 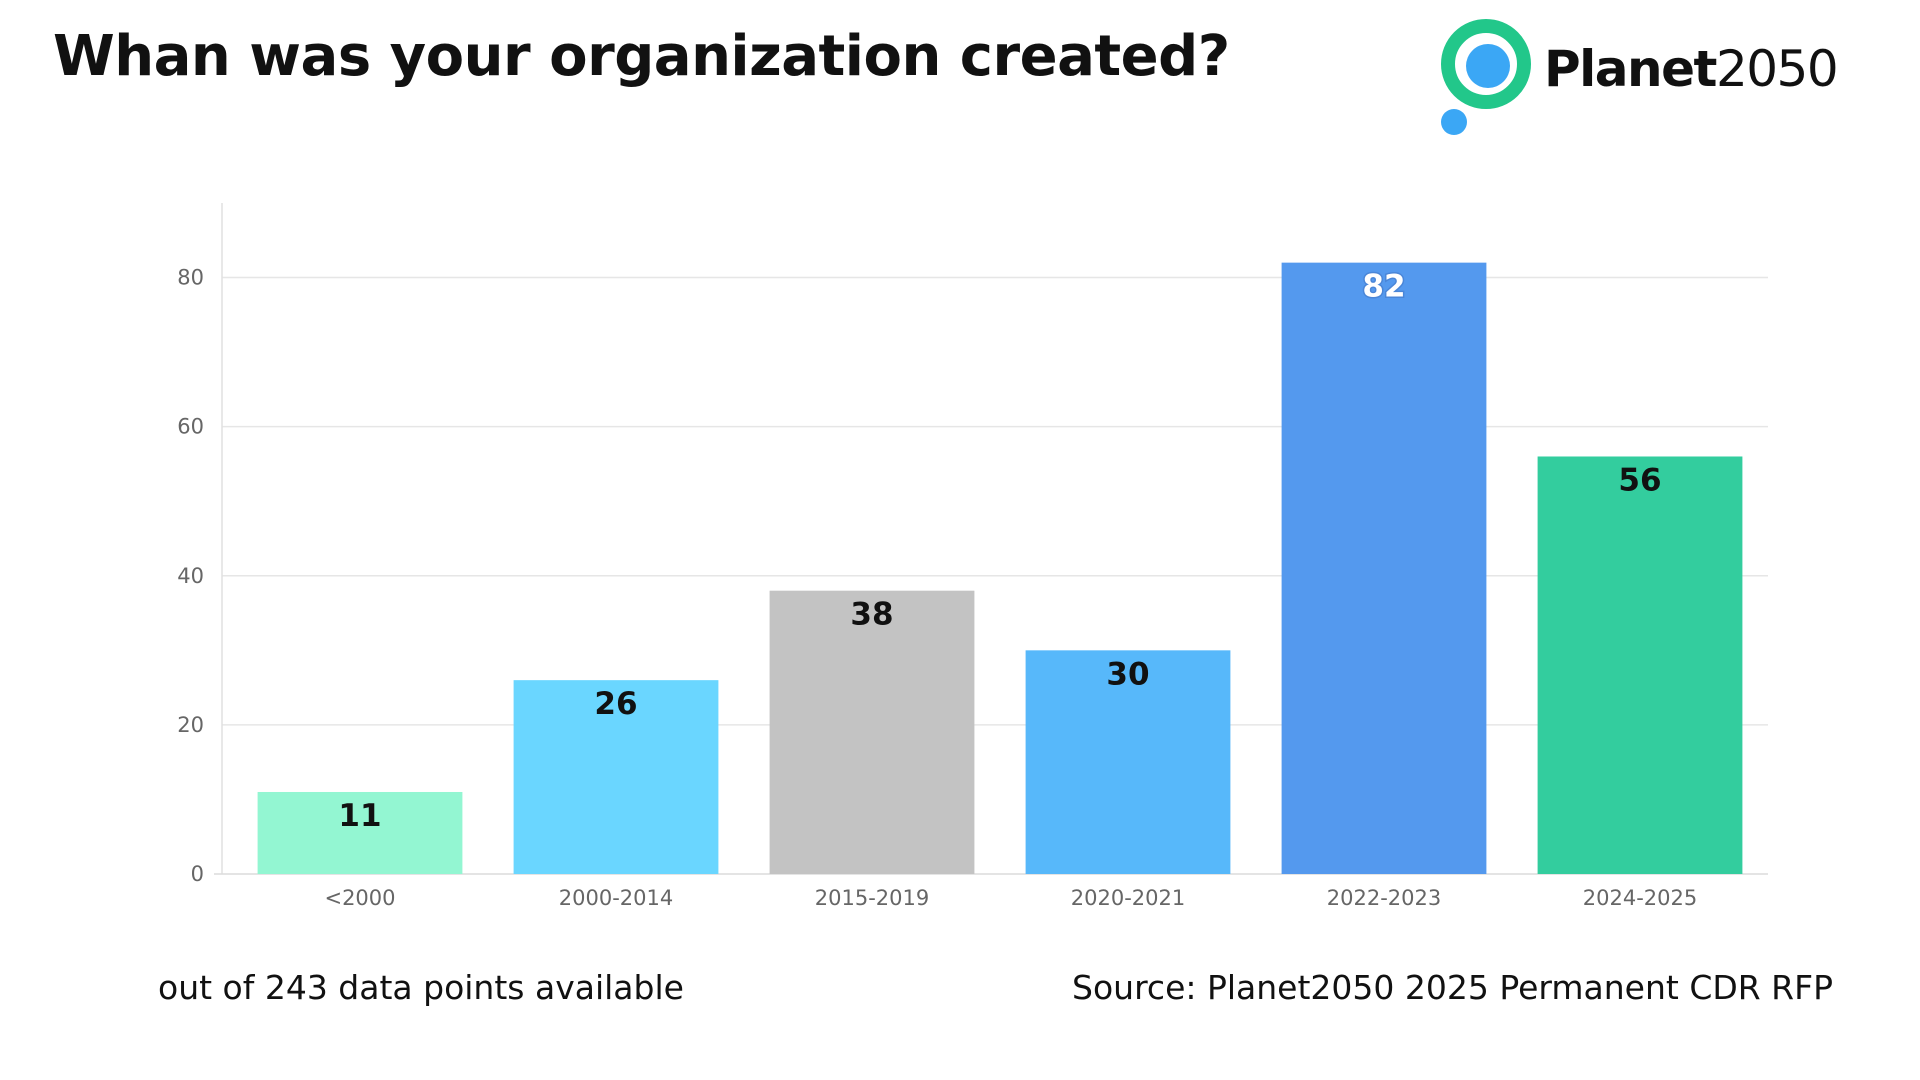 What do you see at coordinates (871, 615) in the screenshot?
I see `data-label: 38` at bounding box center [871, 615].